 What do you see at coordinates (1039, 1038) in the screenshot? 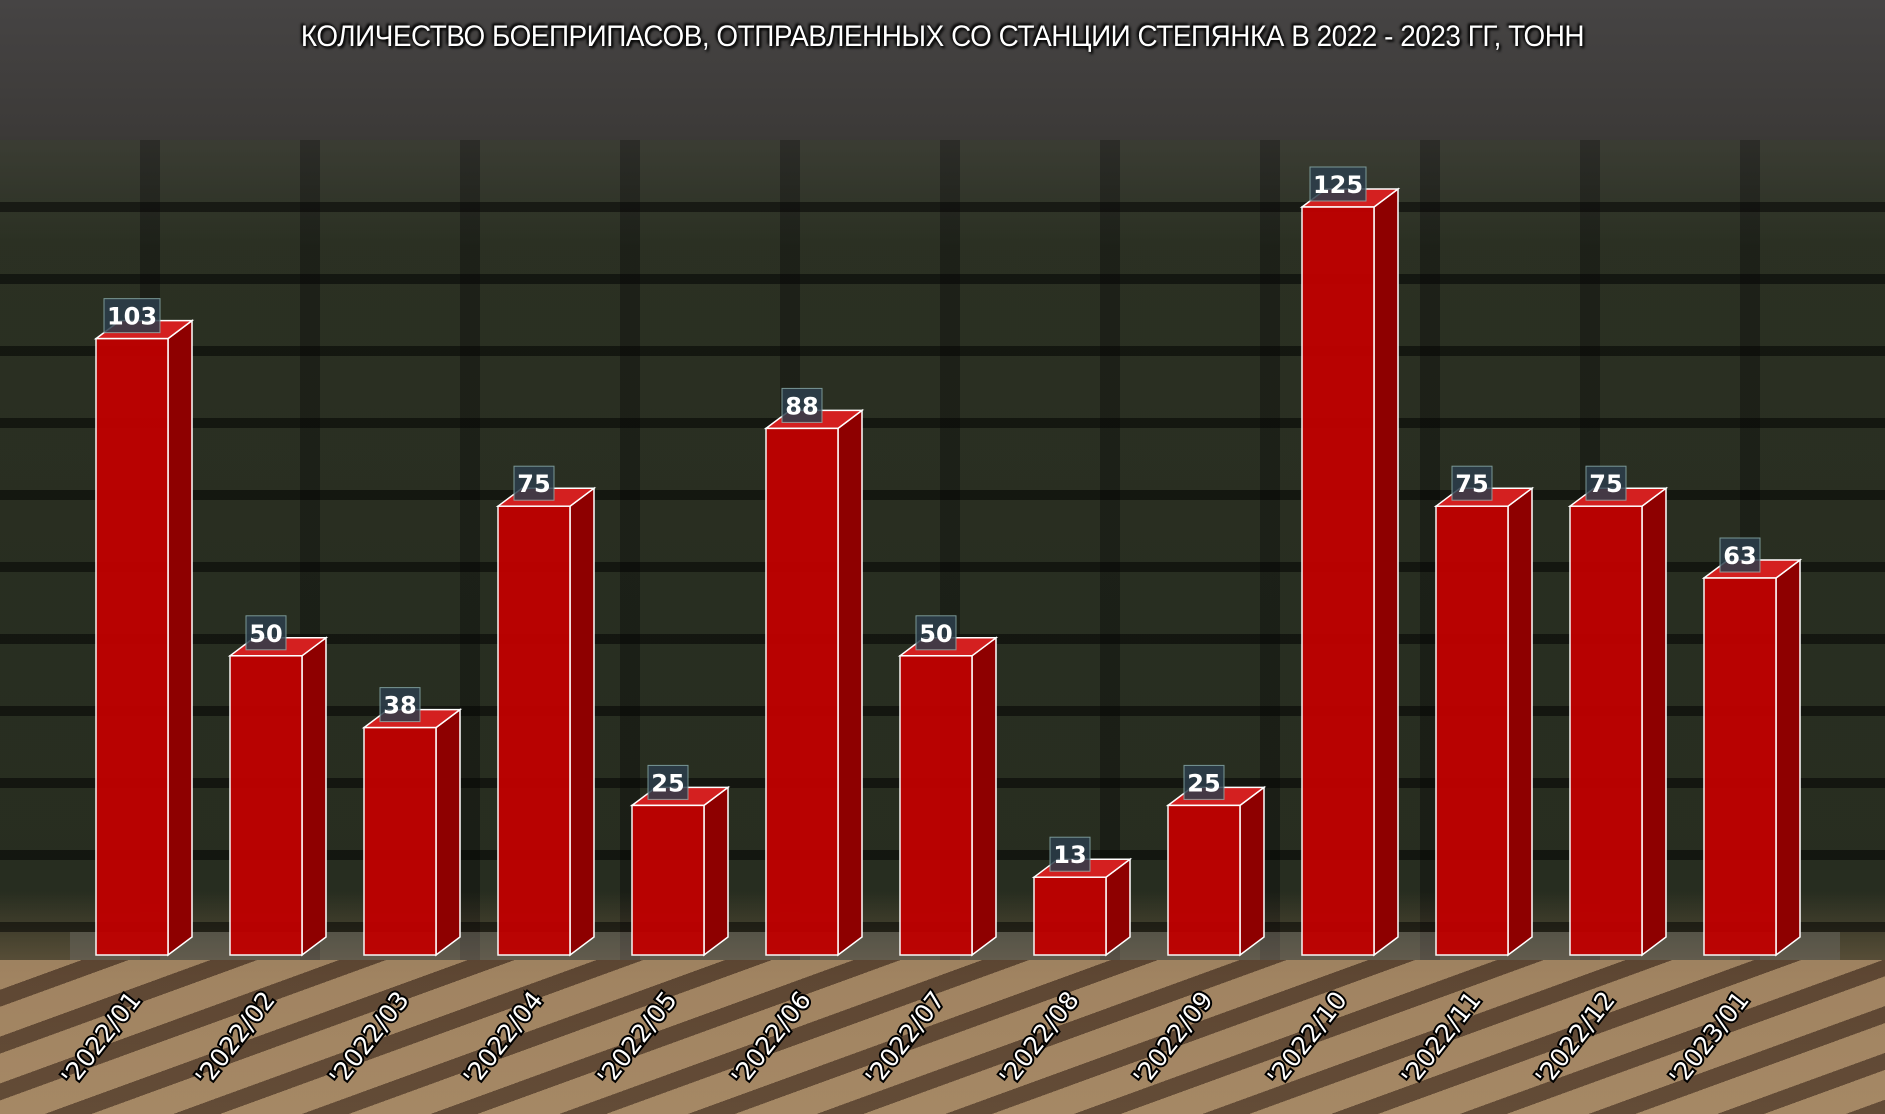
I see `x-tick-label: '2022/08` at bounding box center [1039, 1038].